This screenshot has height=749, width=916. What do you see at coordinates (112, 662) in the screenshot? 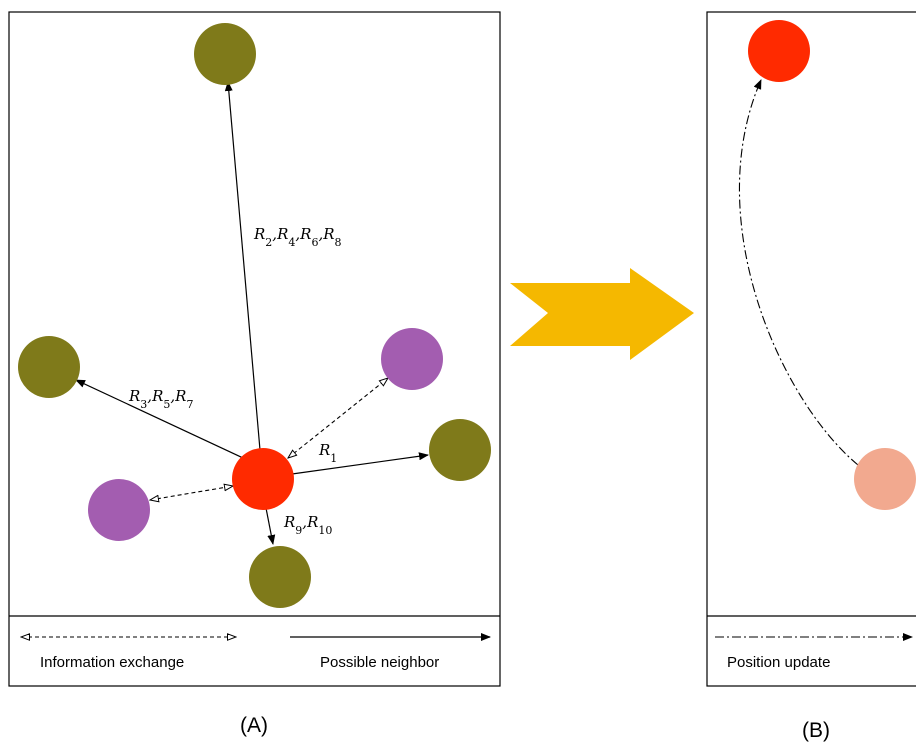
I see `legend-info-exchange-label: Information exchange` at bounding box center [112, 662].